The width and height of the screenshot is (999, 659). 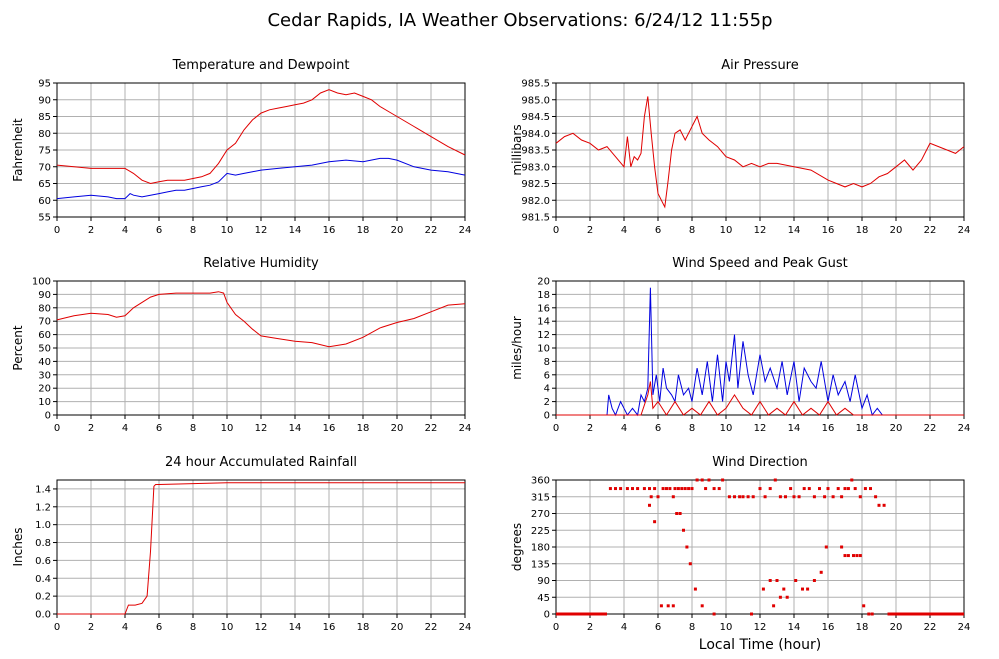 I want to click on y-axis-label: degrees, so click(x=517, y=547).